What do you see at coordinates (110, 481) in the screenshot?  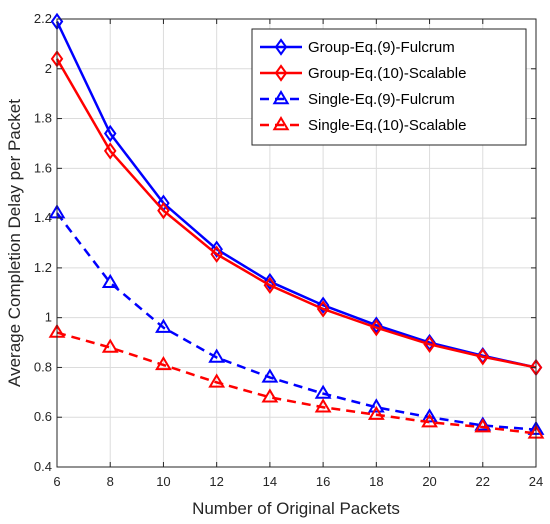 I see `x-tick-label: 8` at bounding box center [110, 481].